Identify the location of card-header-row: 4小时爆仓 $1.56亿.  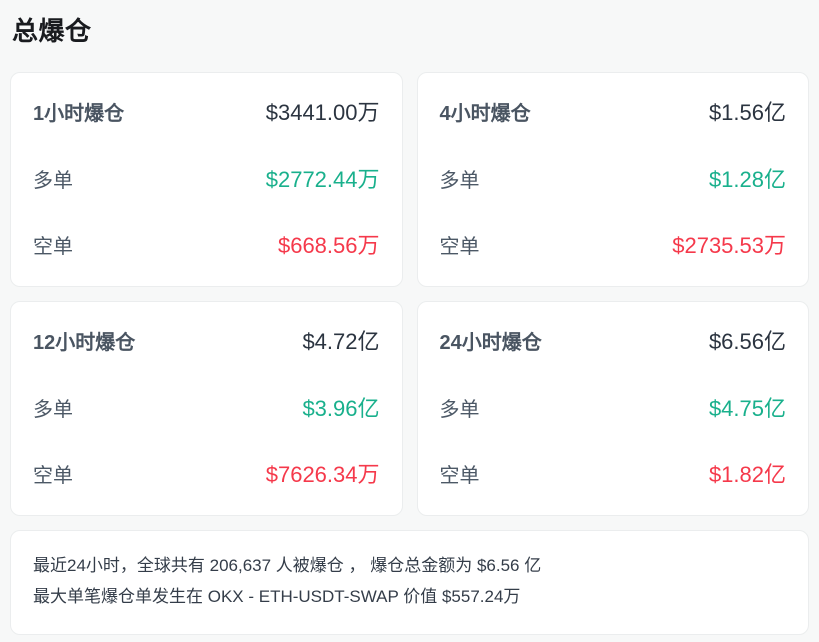
(613, 114).